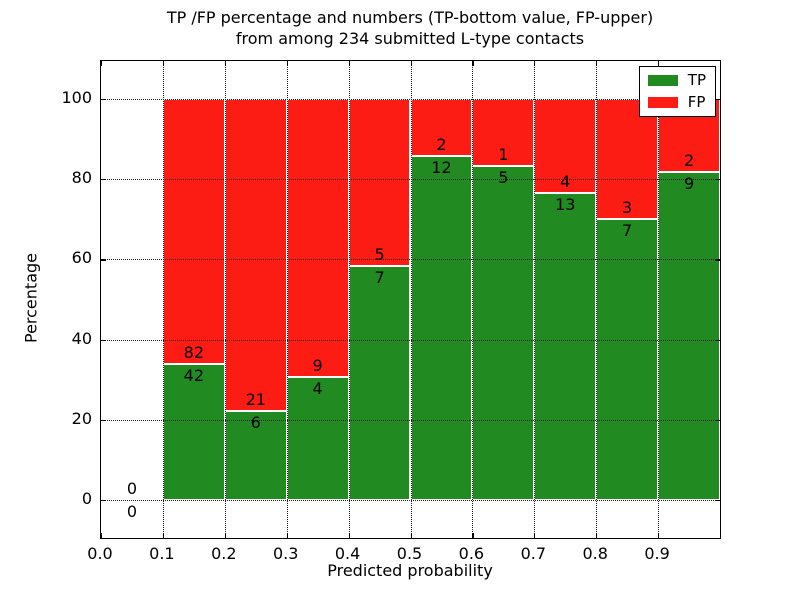 The height and width of the screenshot is (600, 800). I want to click on x-tick-label: 0.2, so click(224, 553).